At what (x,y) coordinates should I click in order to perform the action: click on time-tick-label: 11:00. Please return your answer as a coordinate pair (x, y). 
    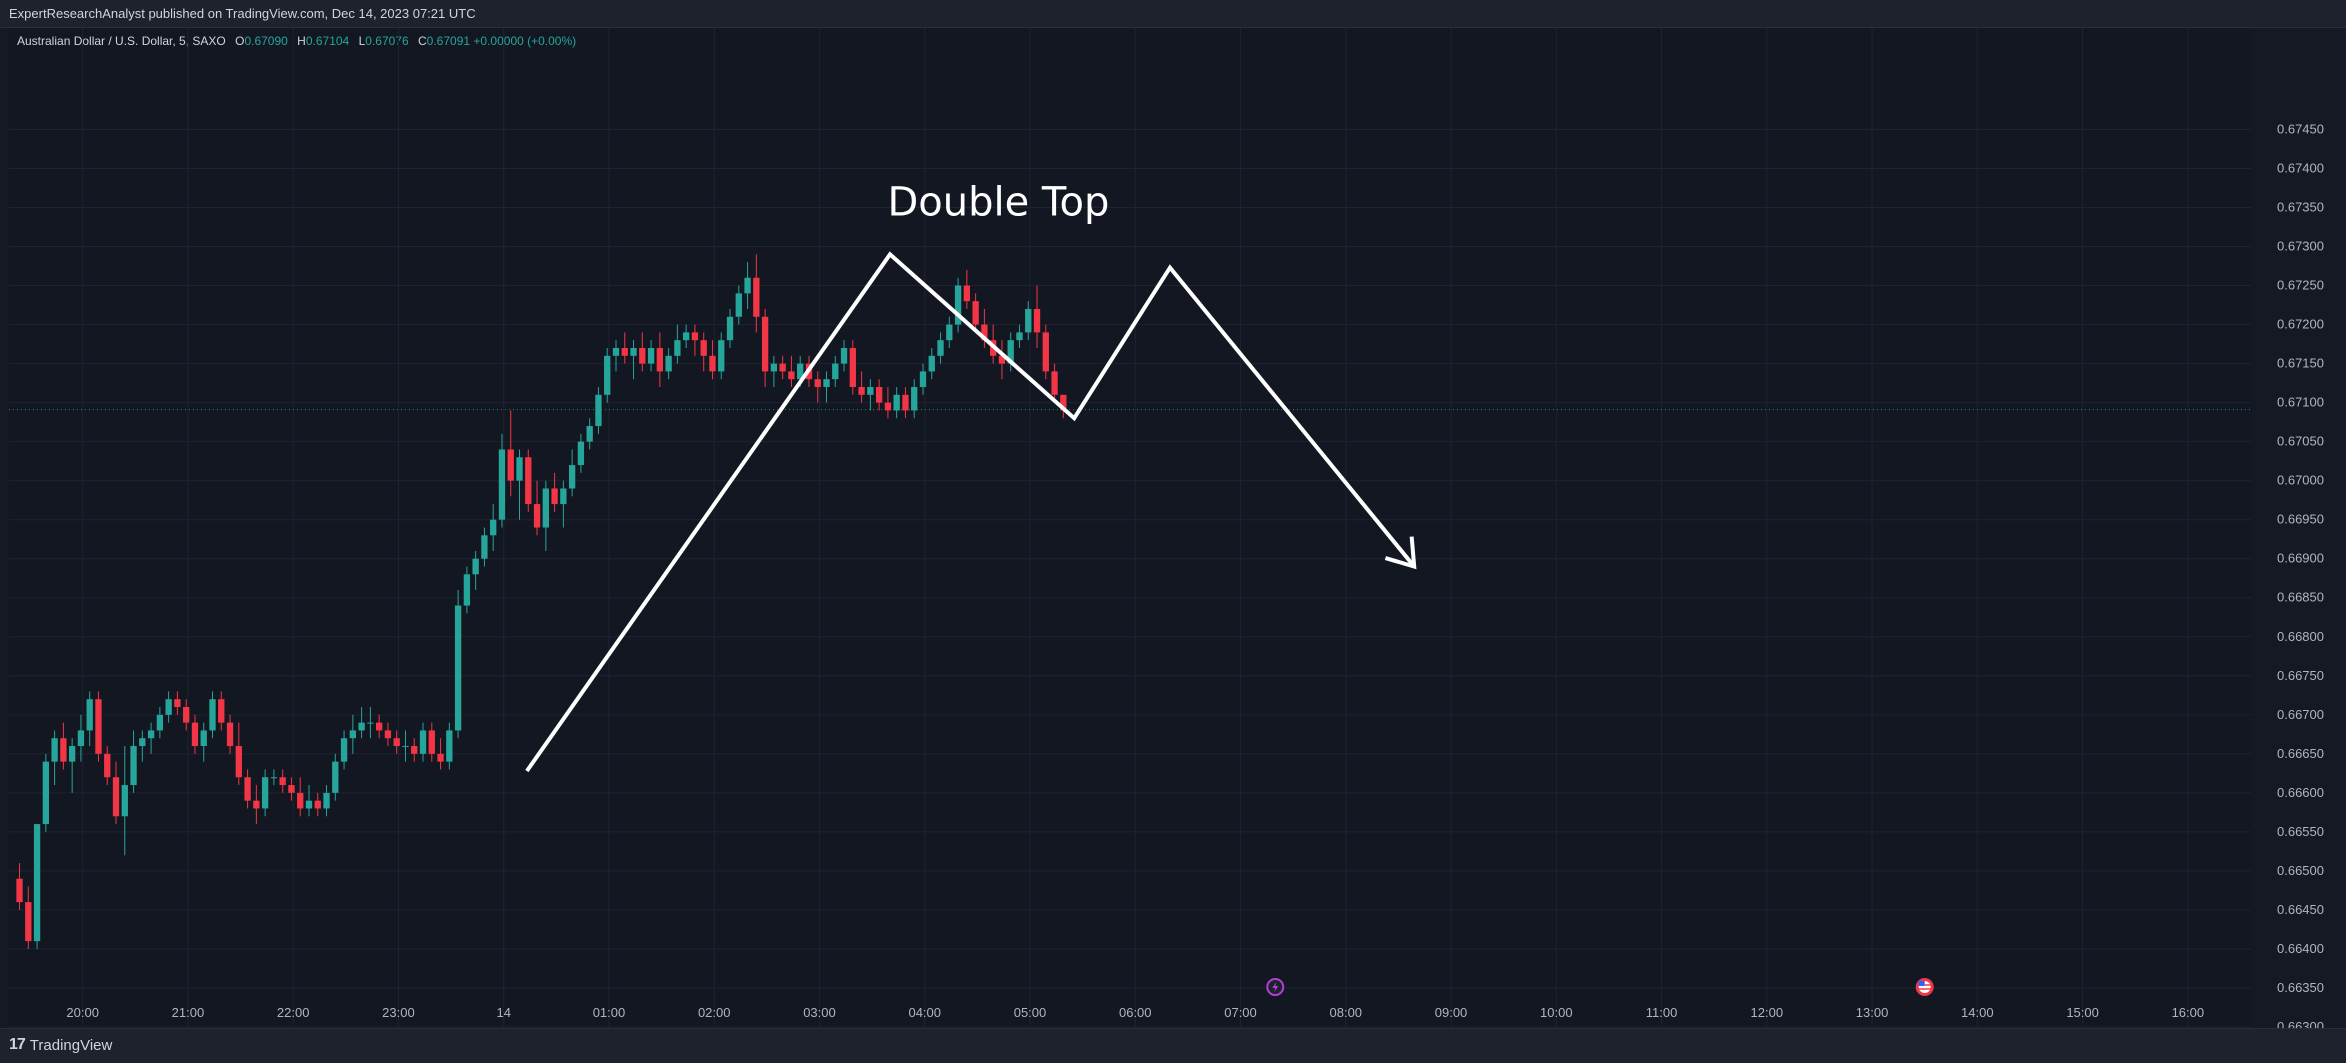
    Looking at the image, I should click on (1662, 1012).